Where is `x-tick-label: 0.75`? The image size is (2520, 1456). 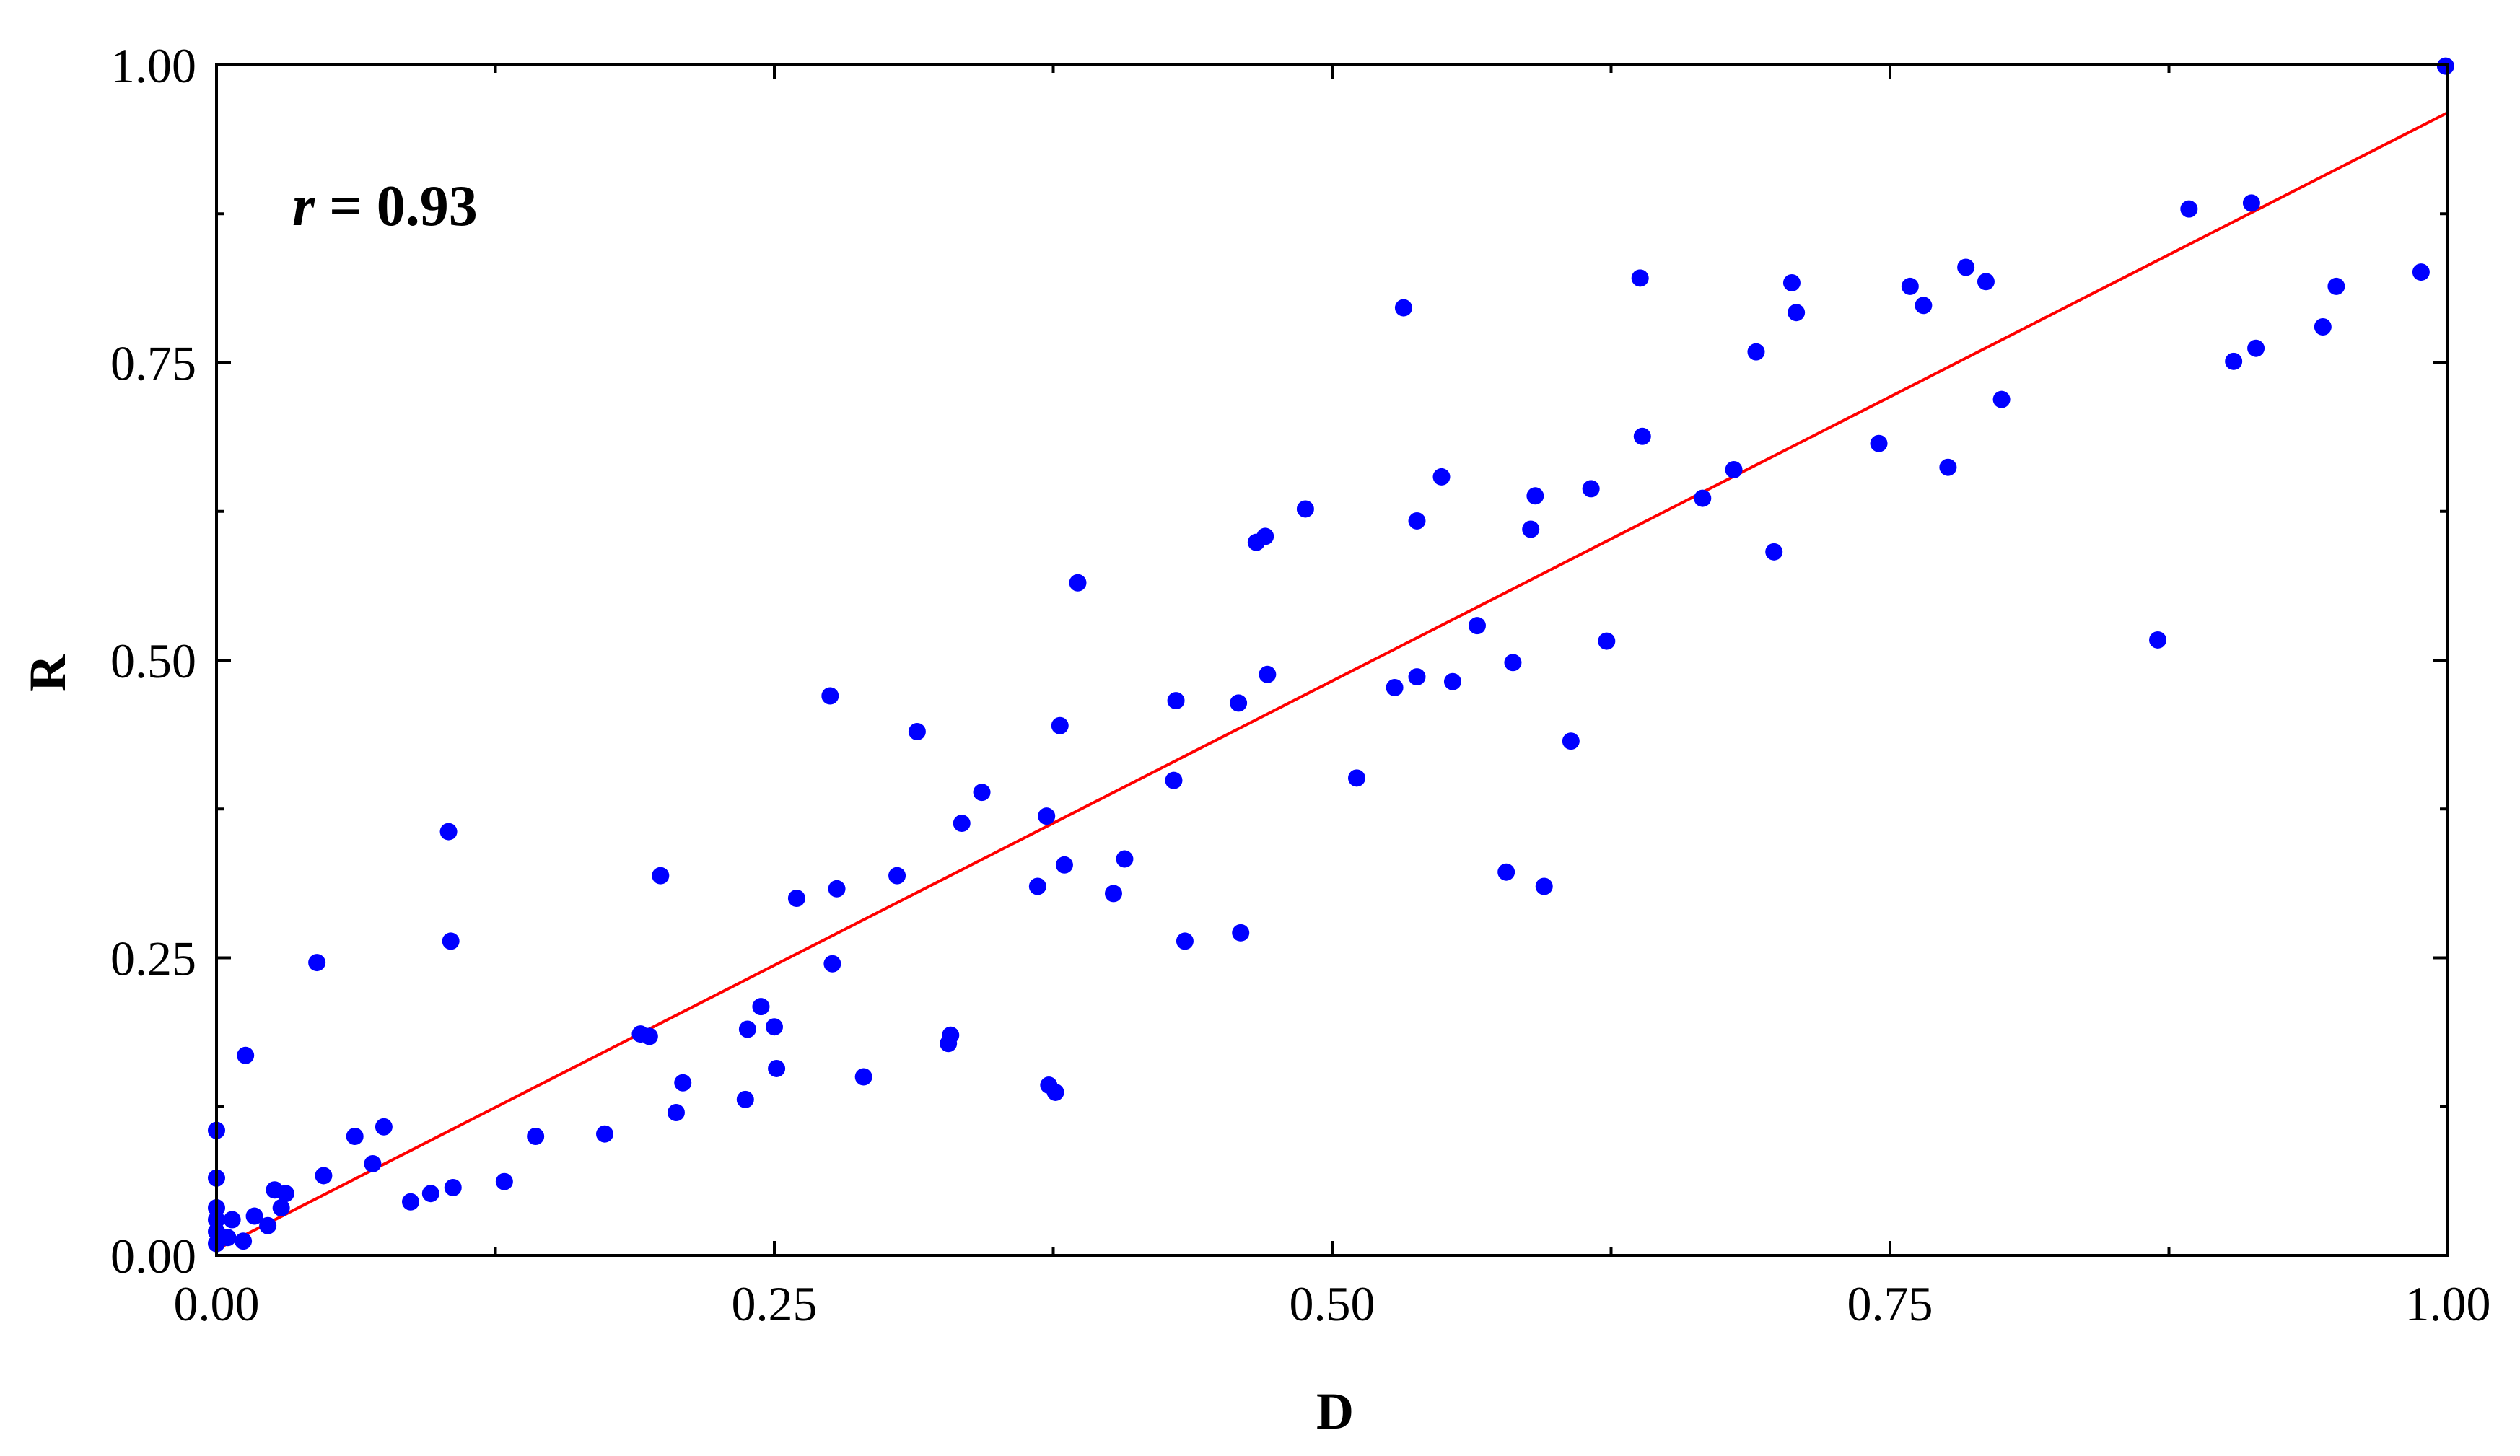 x-tick-label: 0.75 is located at coordinates (1890, 1304).